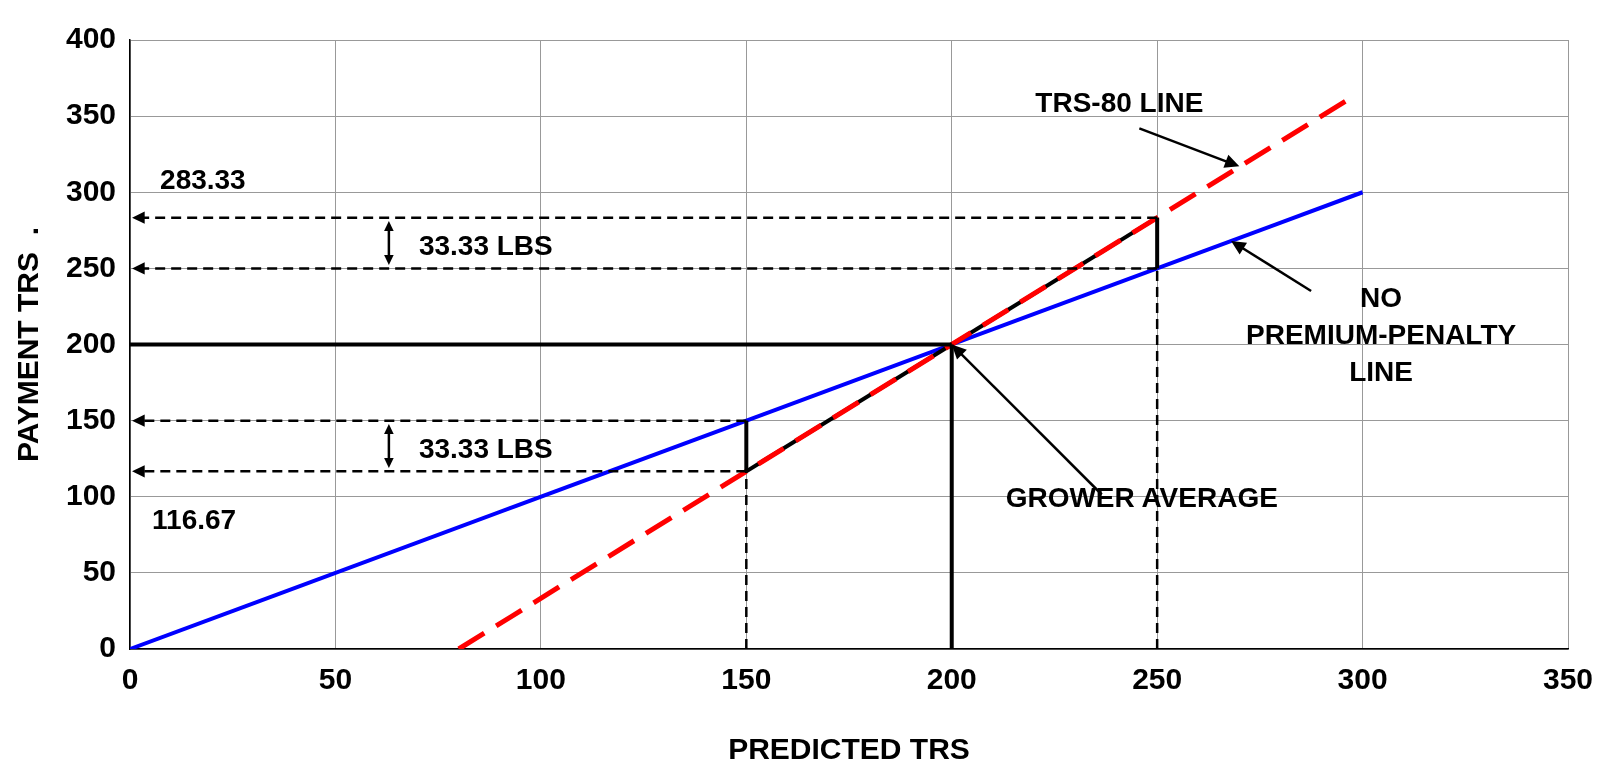 The width and height of the screenshot is (1619, 784). I want to click on annotation: 116.67, so click(194, 520).